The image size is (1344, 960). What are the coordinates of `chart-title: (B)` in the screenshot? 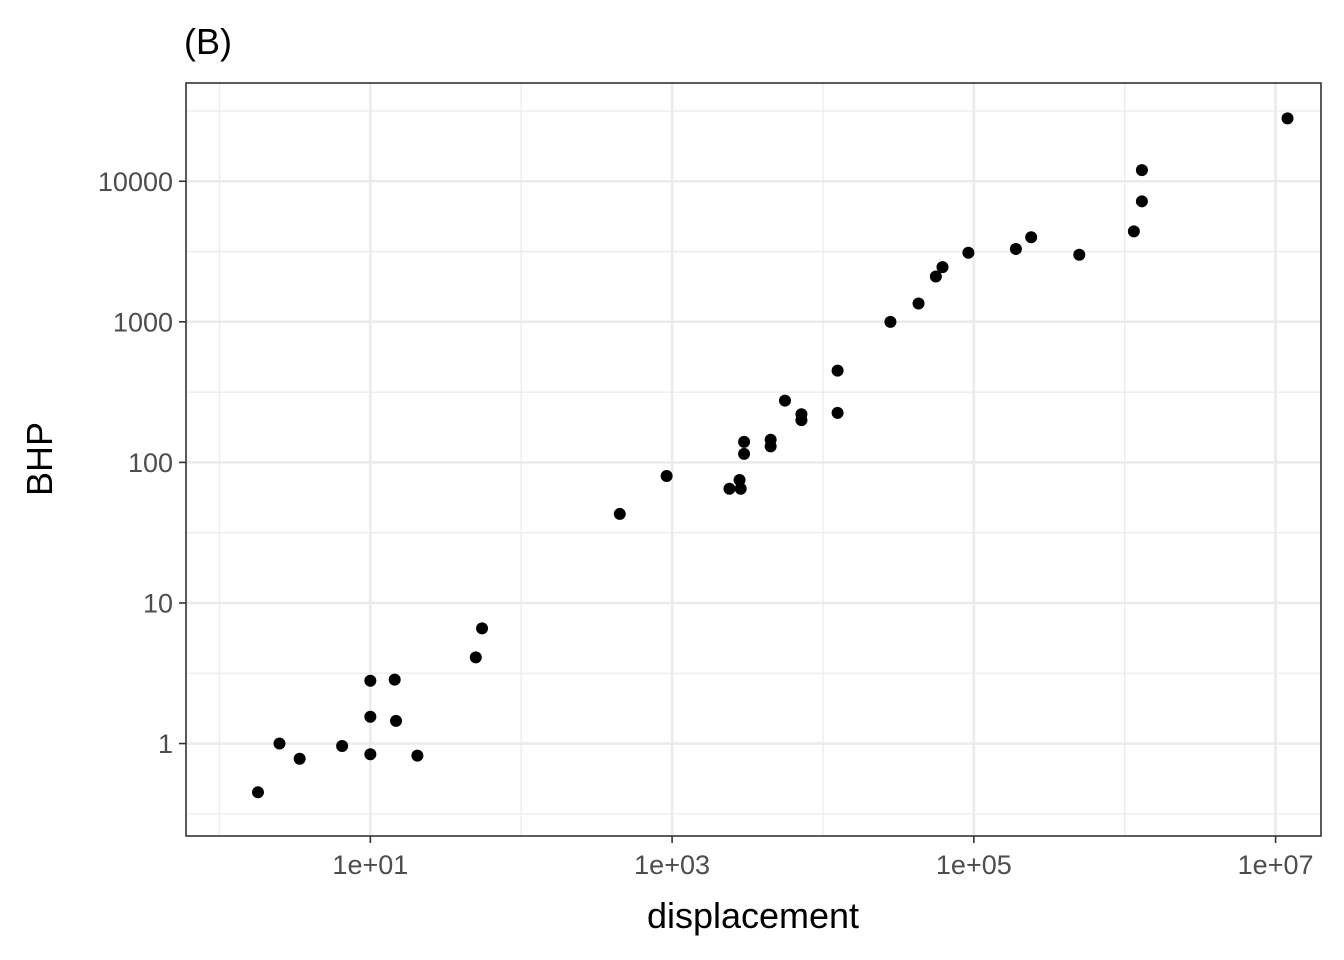 It's located at (208, 41).